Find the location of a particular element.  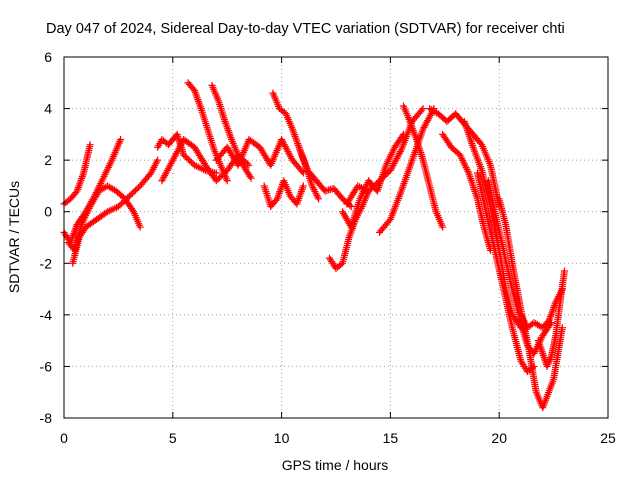

y-axis-title: SDTVAR / TECUs is located at coordinates (14, 237).